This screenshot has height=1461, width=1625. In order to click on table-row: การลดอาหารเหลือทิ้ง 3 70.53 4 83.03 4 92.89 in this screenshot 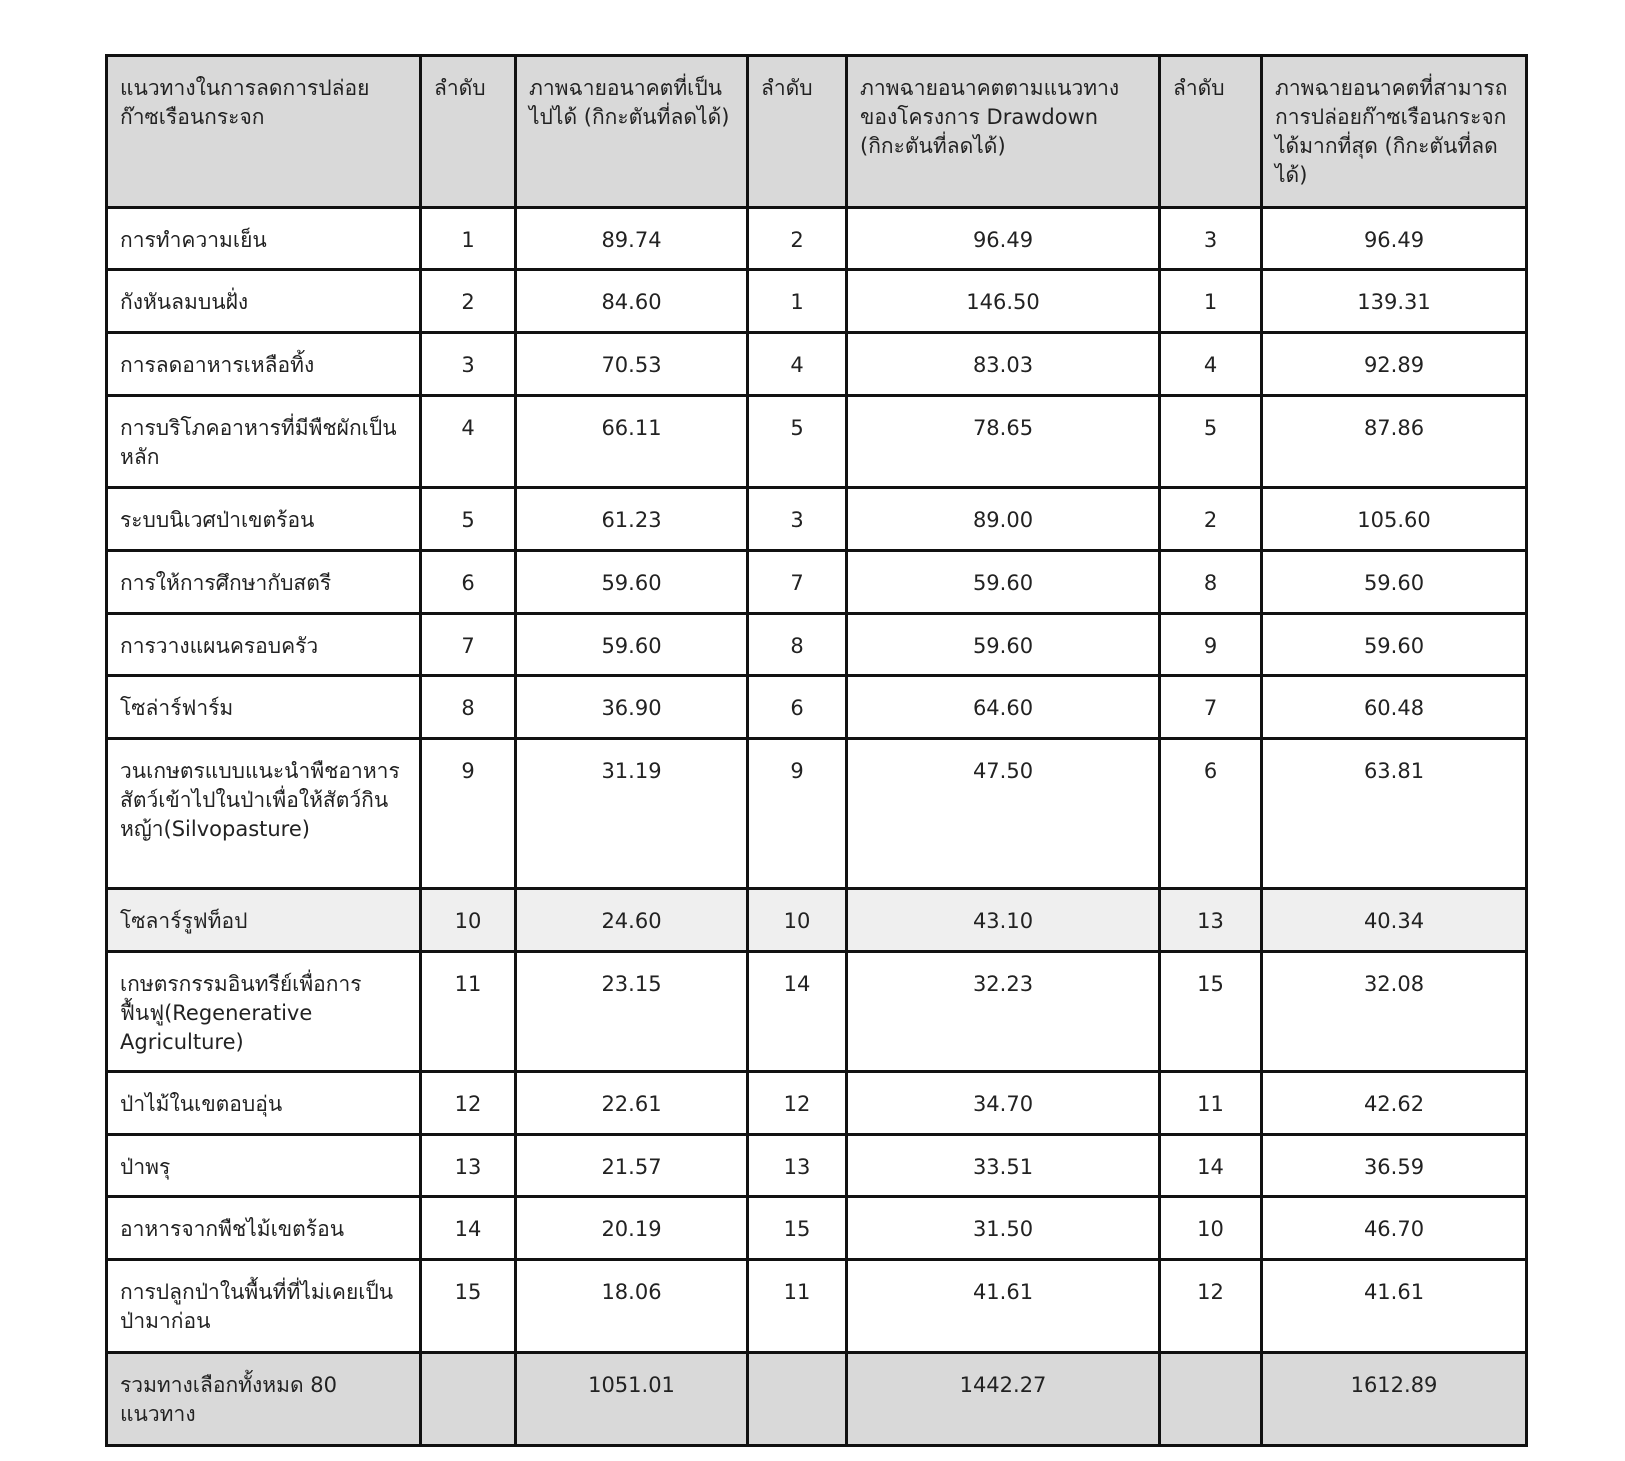, I will do `click(816, 364)`.